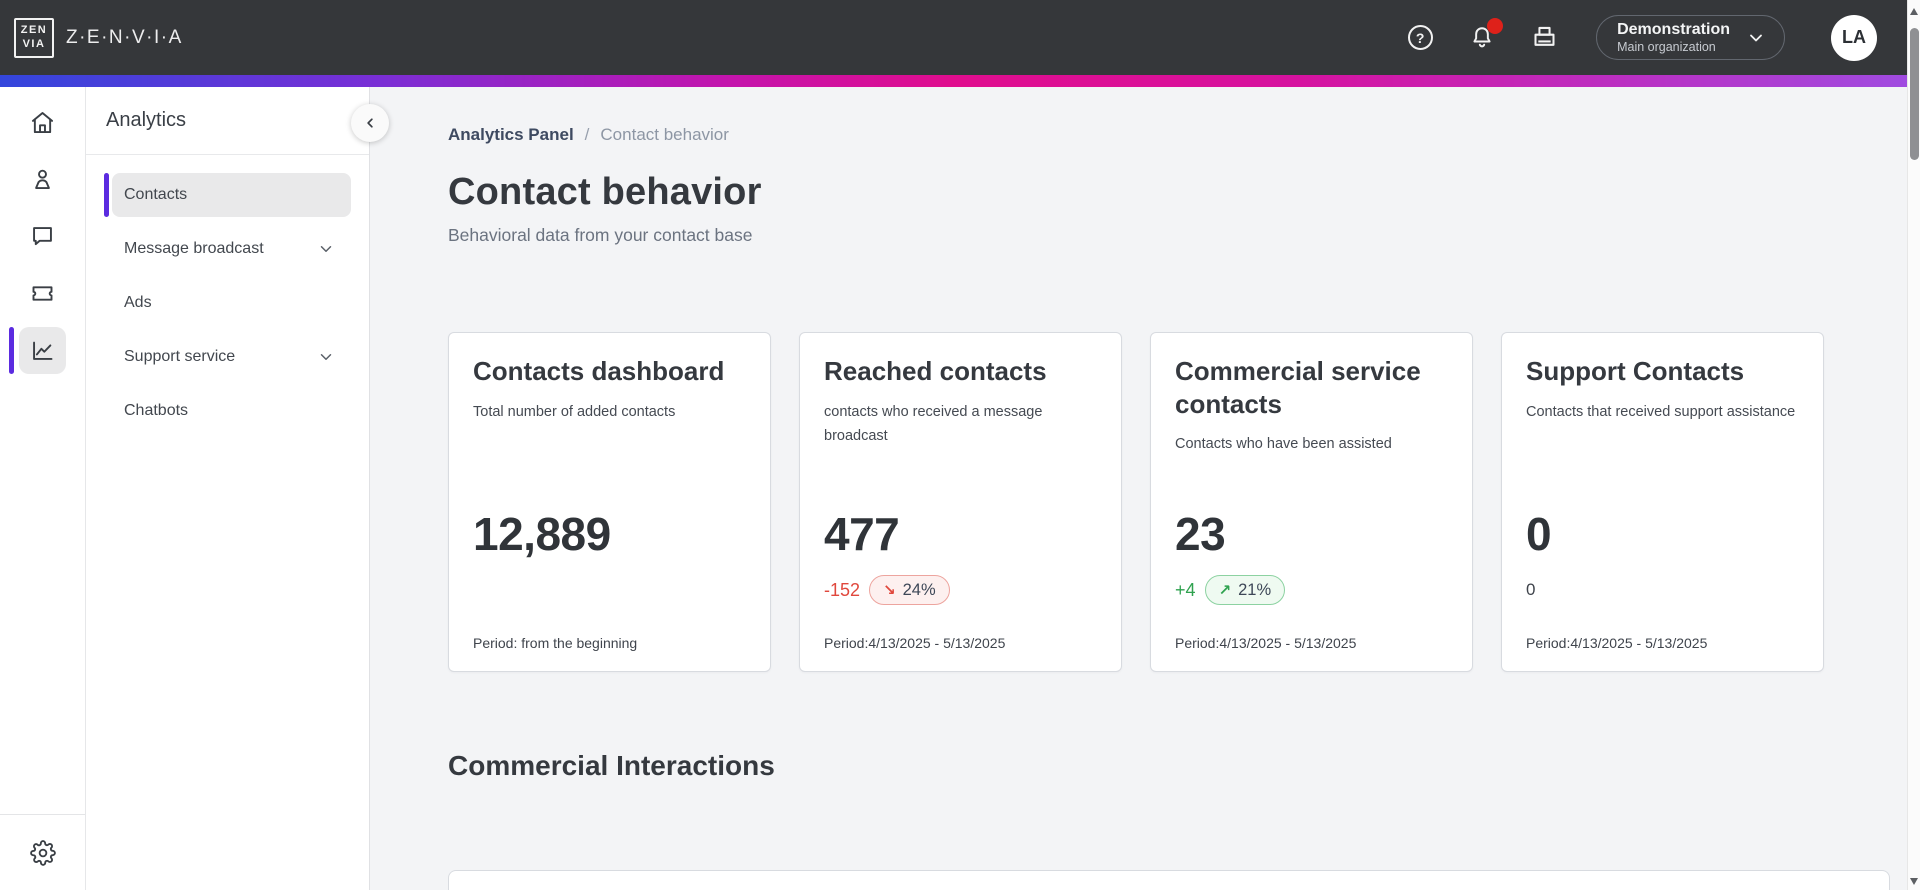 This screenshot has height=890, width=1920. I want to click on card-trend-row: +4 ↗ 21%, so click(1230, 590).